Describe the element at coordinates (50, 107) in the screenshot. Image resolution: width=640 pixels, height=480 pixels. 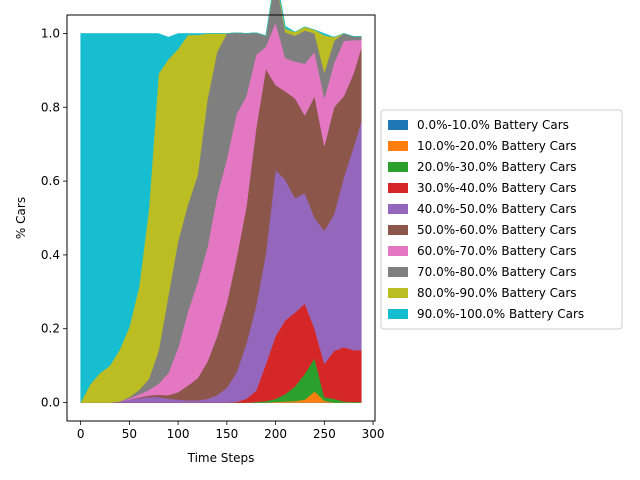
I see `y-tick-label: 0.8` at that location.